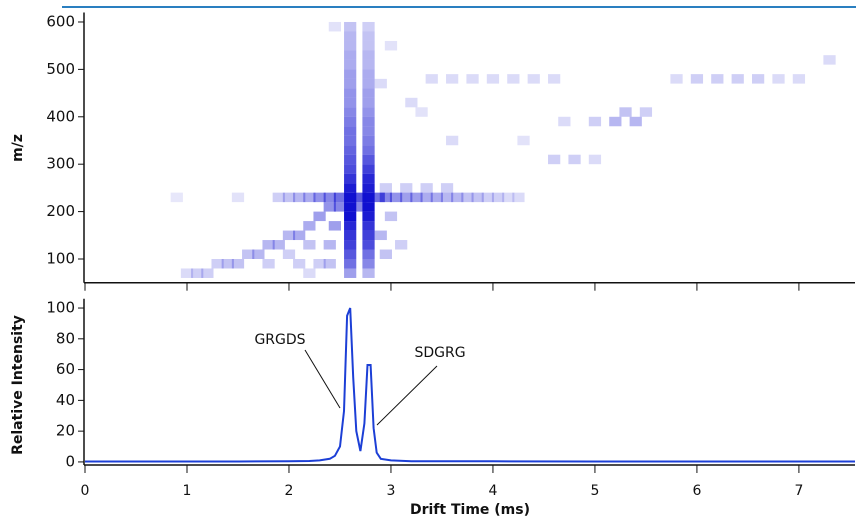 This screenshot has width=856, height=520. Describe the element at coordinates (60, 211) in the screenshot. I see `y-tick-label: 200` at that location.